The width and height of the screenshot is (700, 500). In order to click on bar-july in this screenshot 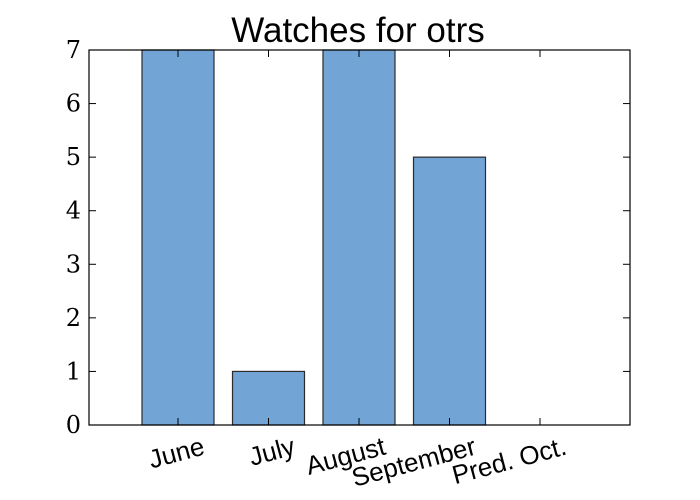, I will do `click(268, 398)`.